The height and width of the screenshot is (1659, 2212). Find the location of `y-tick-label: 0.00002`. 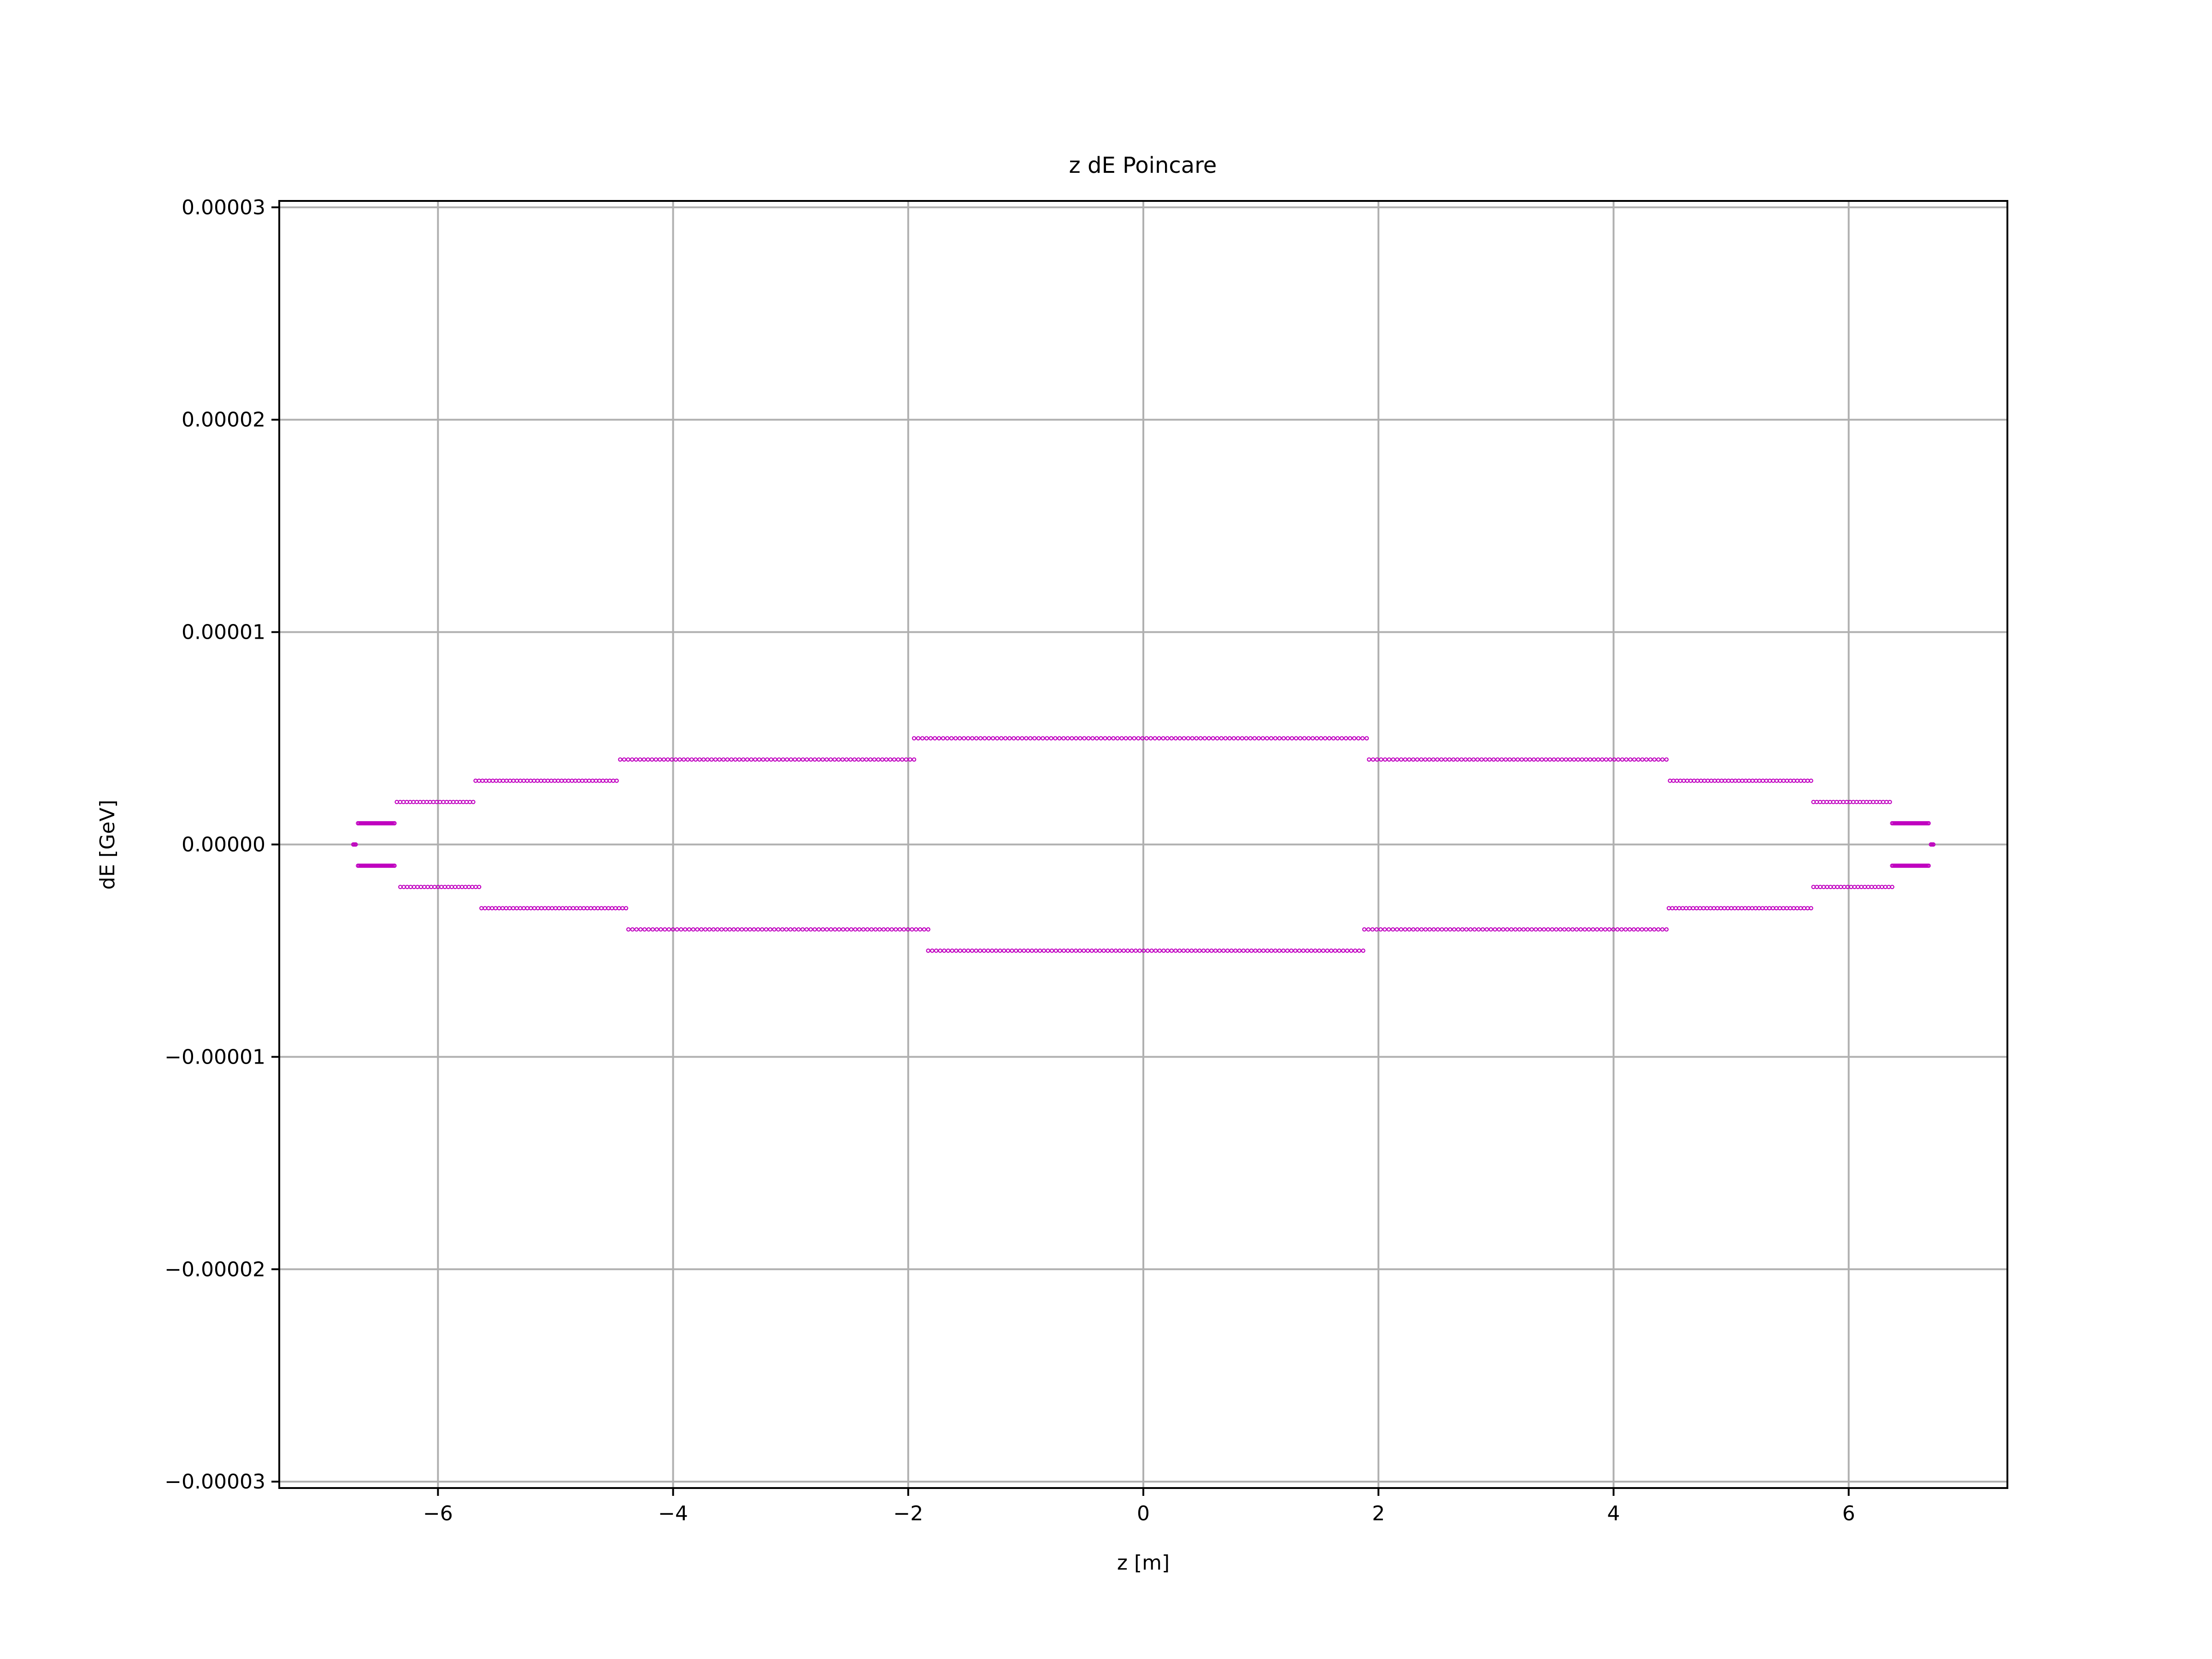

y-tick-label: 0.00002 is located at coordinates (223, 420).